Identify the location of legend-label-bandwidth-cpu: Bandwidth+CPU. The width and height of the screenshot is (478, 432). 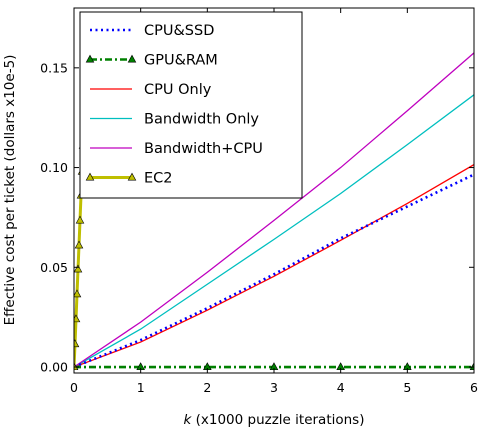
(203, 149).